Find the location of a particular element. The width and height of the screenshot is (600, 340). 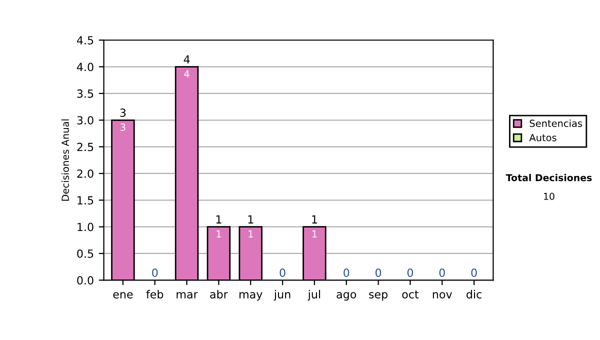

x-tick-label: dic is located at coordinates (474, 294).